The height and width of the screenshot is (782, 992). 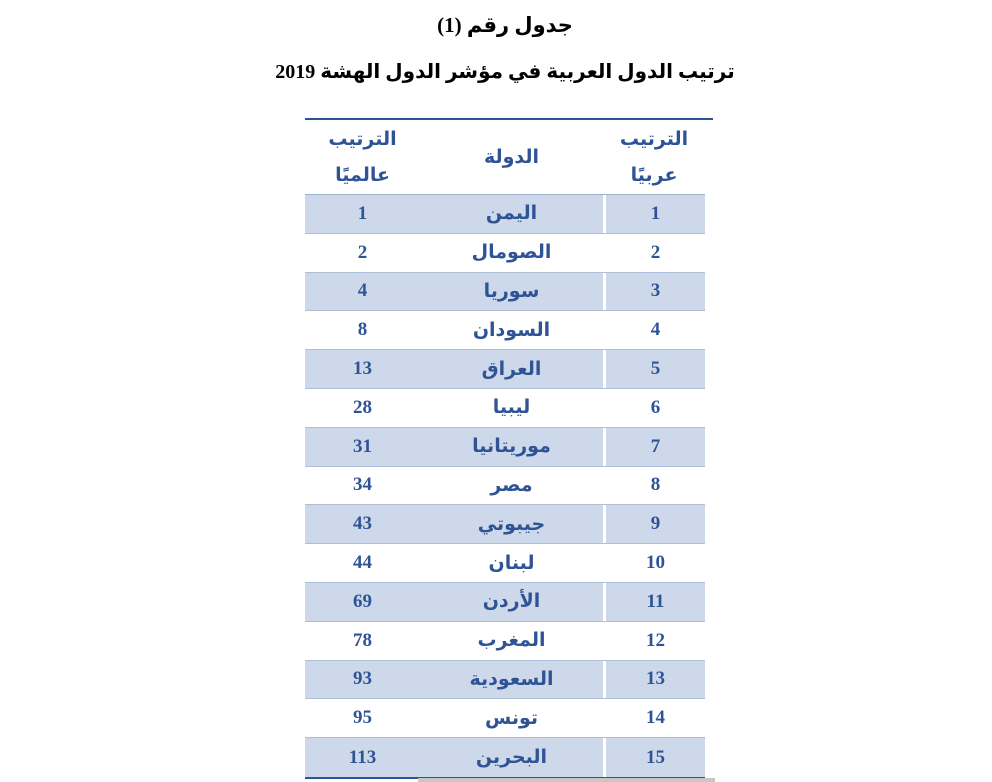 I want to click on cell-country: الأردن, so click(x=511, y=601).